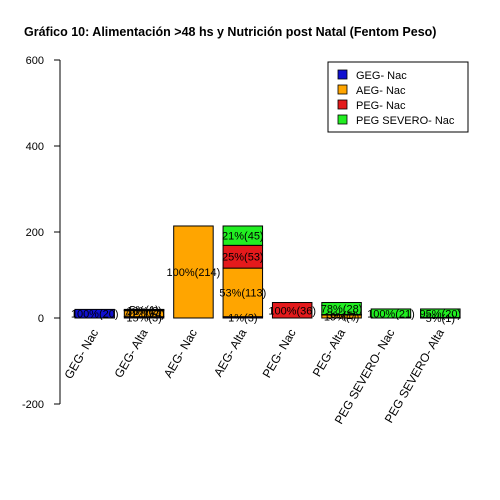 This screenshot has width=500, height=500. I want to click on data-label: 53%(113), so click(242, 293).